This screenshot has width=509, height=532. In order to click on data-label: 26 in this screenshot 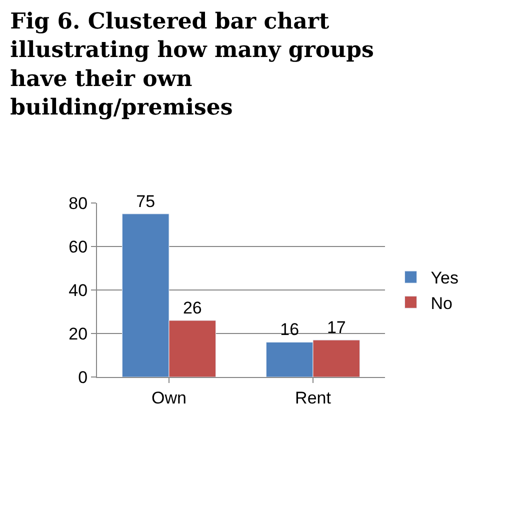, I will do `click(192, 308)`.